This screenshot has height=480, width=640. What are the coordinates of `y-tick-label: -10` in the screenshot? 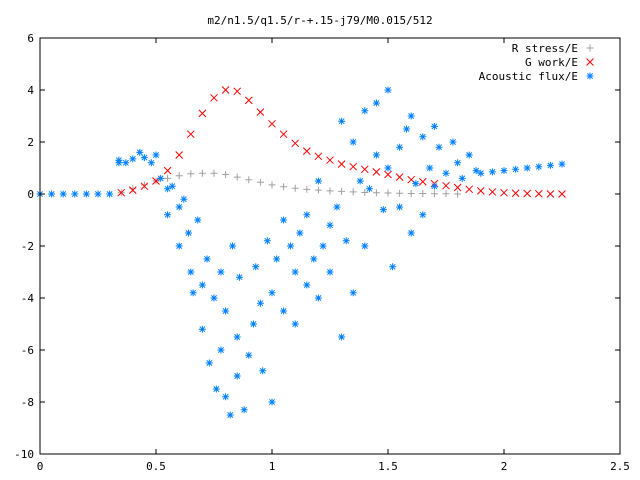 It's located at (24, 454).